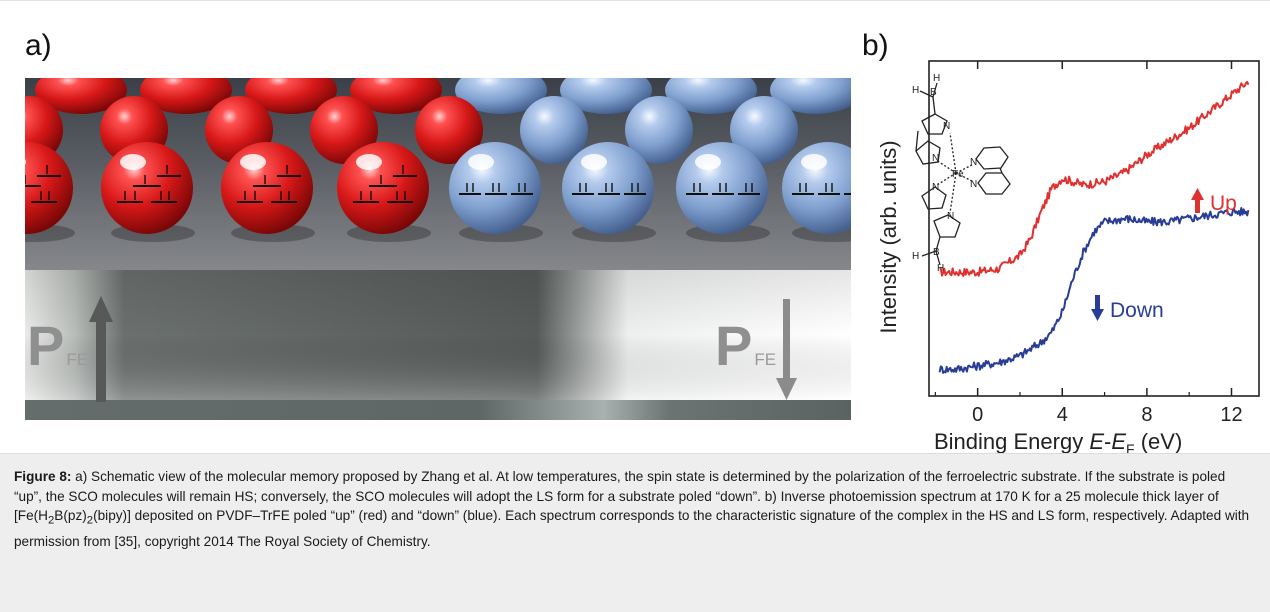  I want to click on polarization-label-left: P FE, so click(57, 346).